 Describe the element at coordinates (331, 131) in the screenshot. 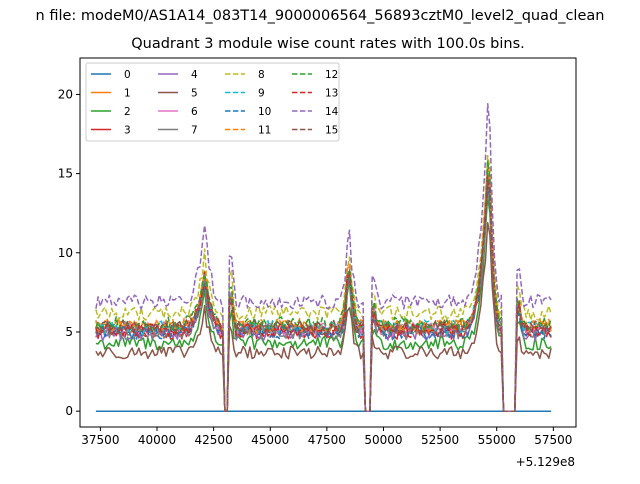

I see `legend-label-15: 15` at that location.